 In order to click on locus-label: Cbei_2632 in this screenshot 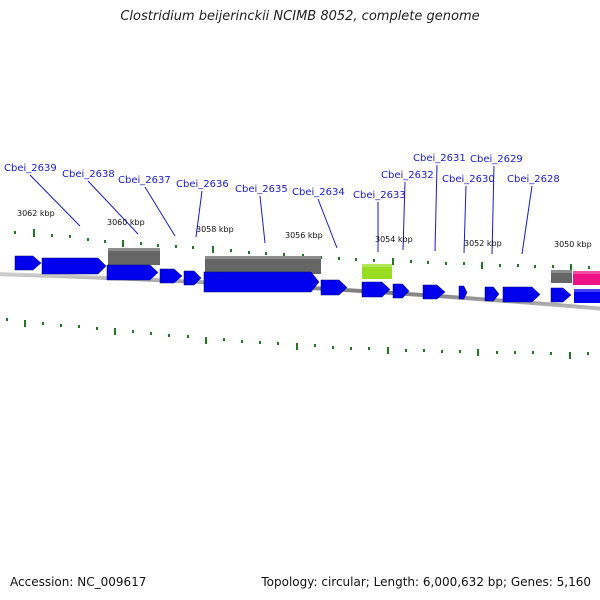, I will do `click(407, 175)`.